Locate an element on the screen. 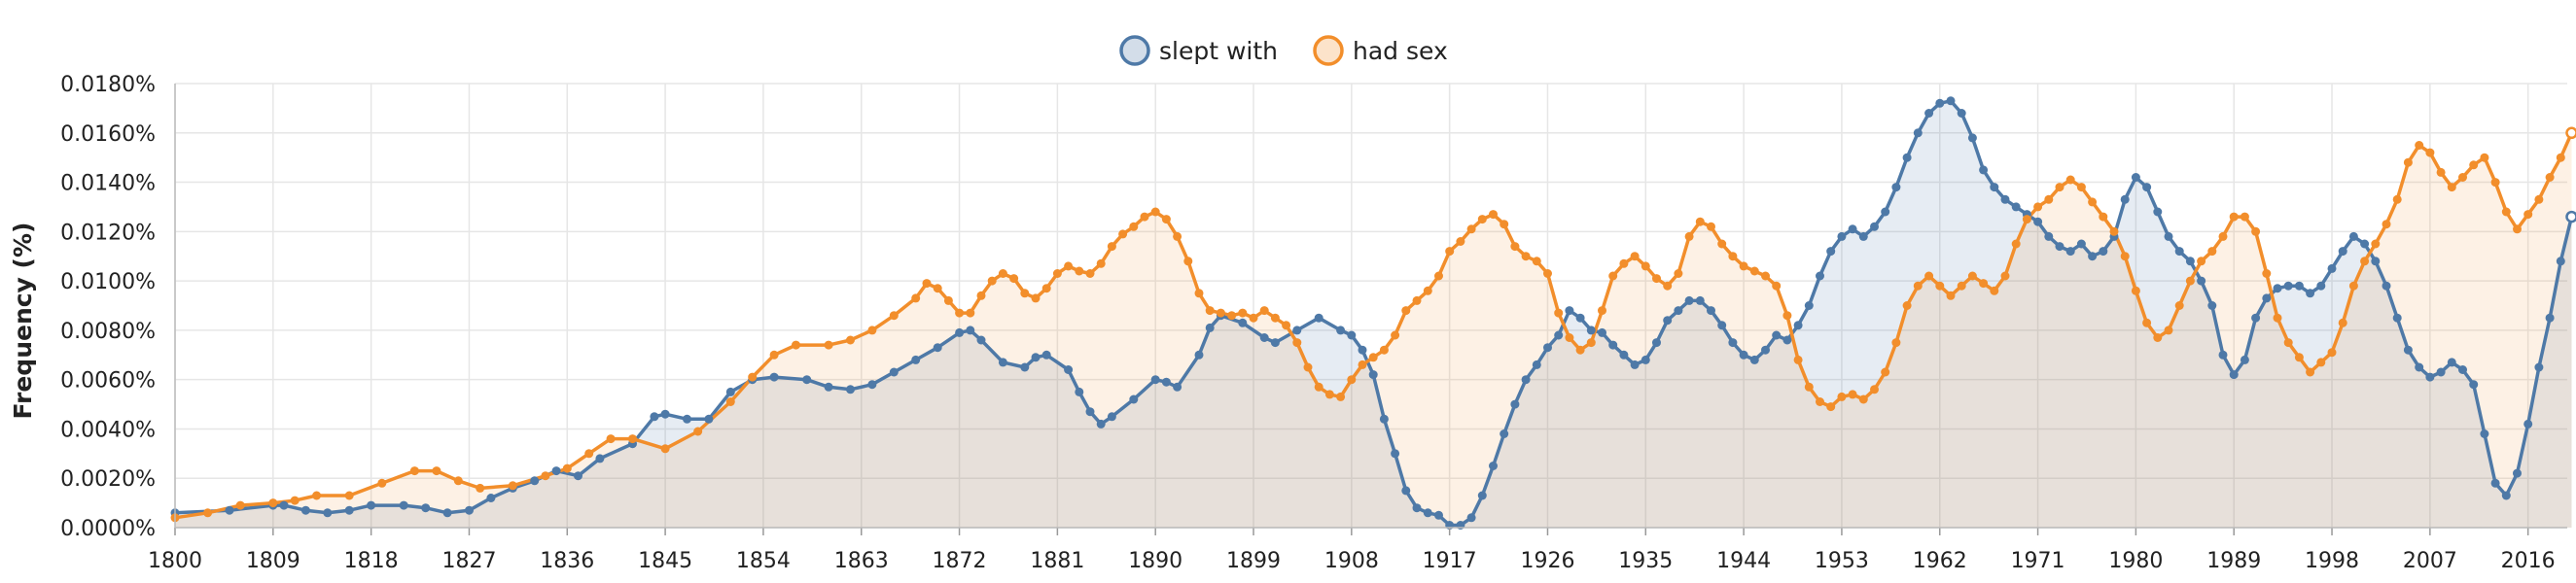 The image size is (2576, 583). legend: slept with had sex is located at coordinates (1283, 50).